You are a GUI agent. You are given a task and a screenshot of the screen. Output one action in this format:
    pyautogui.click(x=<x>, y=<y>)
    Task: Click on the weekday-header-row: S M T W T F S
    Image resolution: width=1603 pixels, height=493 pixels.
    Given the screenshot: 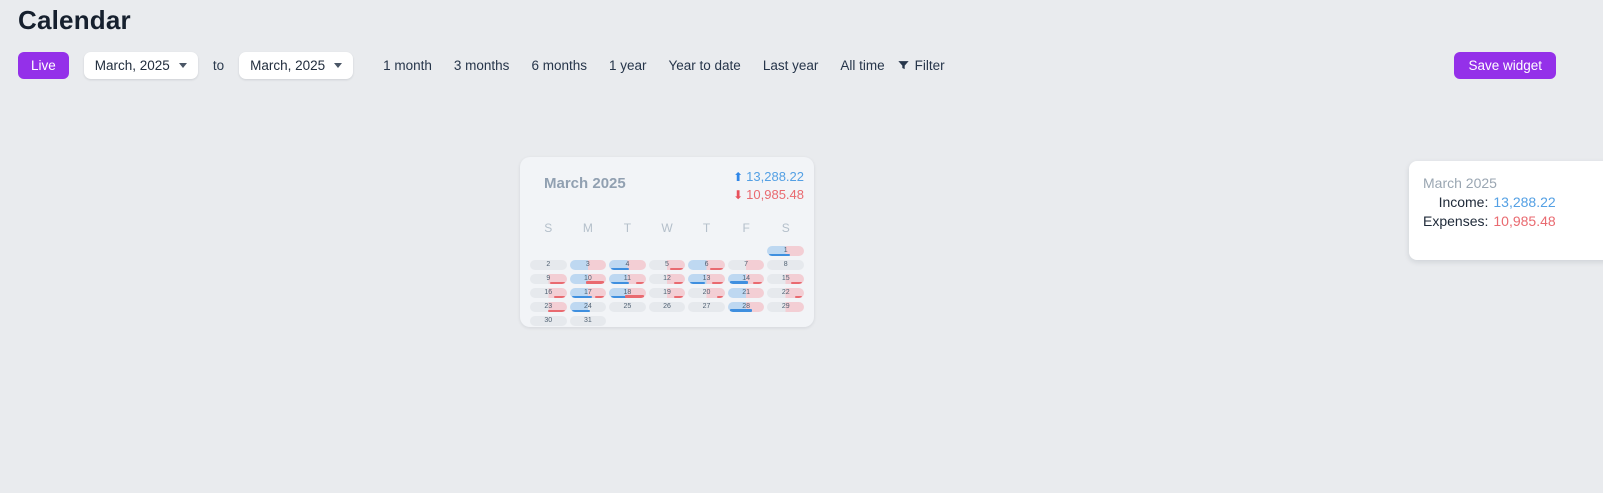 What is the action you would take?
    pyautogui.click(x=667, y=228)
    